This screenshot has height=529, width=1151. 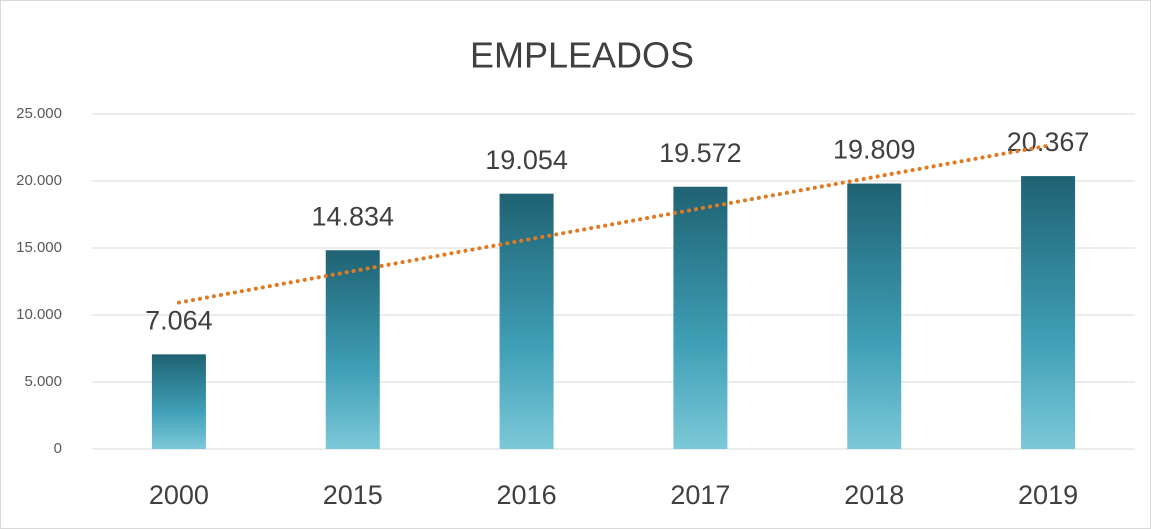 I want to click on y-tick-label: 25.000, so click(x=39, y=113).